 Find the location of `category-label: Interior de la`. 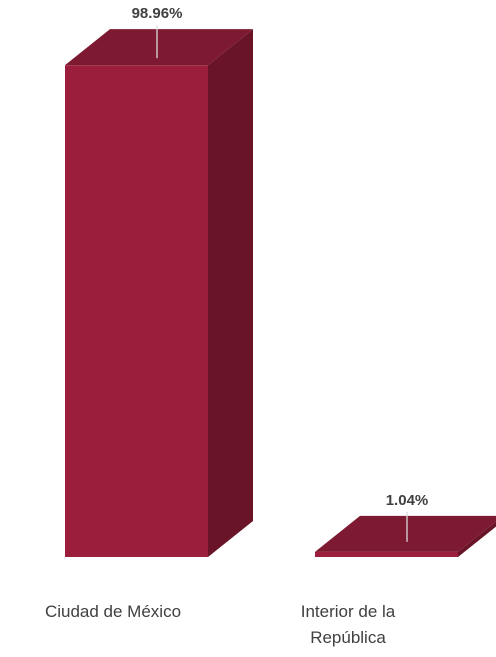

category-label: Interior de la is located at coordinates (348, 611).